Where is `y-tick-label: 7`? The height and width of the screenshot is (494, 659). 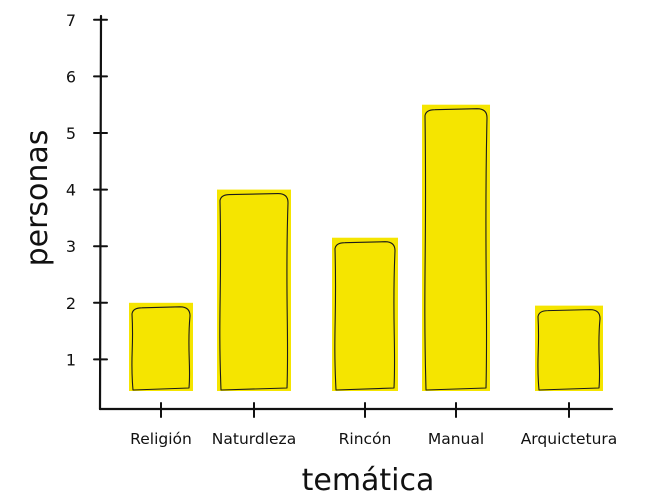
y-tick-label: 7 is located at coordinates (71, 20).